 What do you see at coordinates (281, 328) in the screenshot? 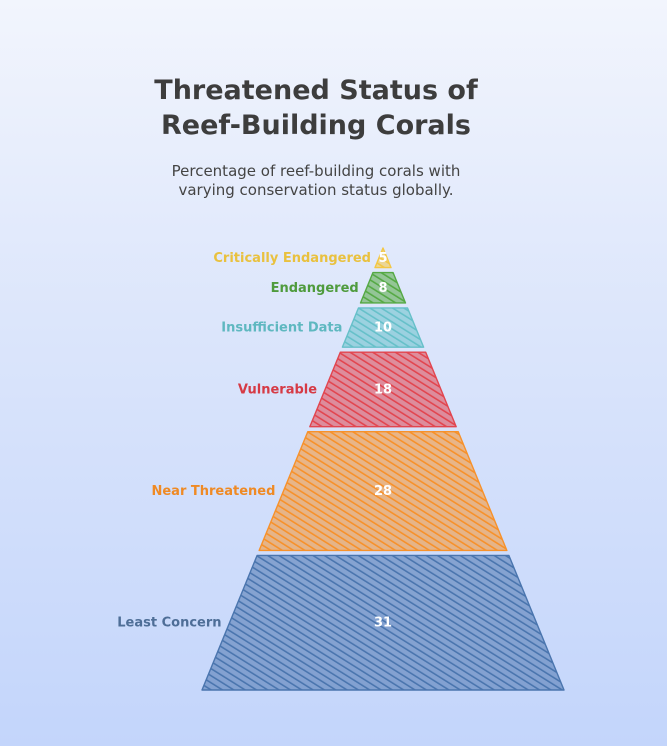
I see `category-label-insufficient-data: Insufficient Data` at bounding box center [281, 328].